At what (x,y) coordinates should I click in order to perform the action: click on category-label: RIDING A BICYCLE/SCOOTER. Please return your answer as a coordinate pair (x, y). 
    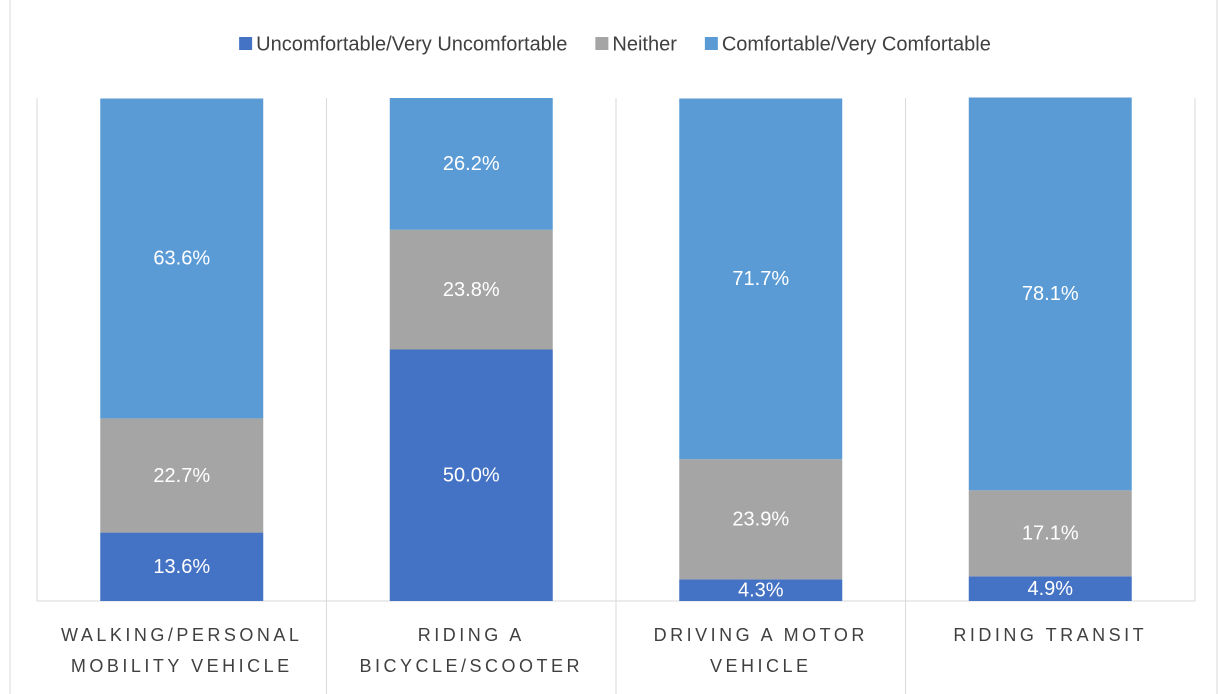
    Looking at the image, I should click on (471, 650).